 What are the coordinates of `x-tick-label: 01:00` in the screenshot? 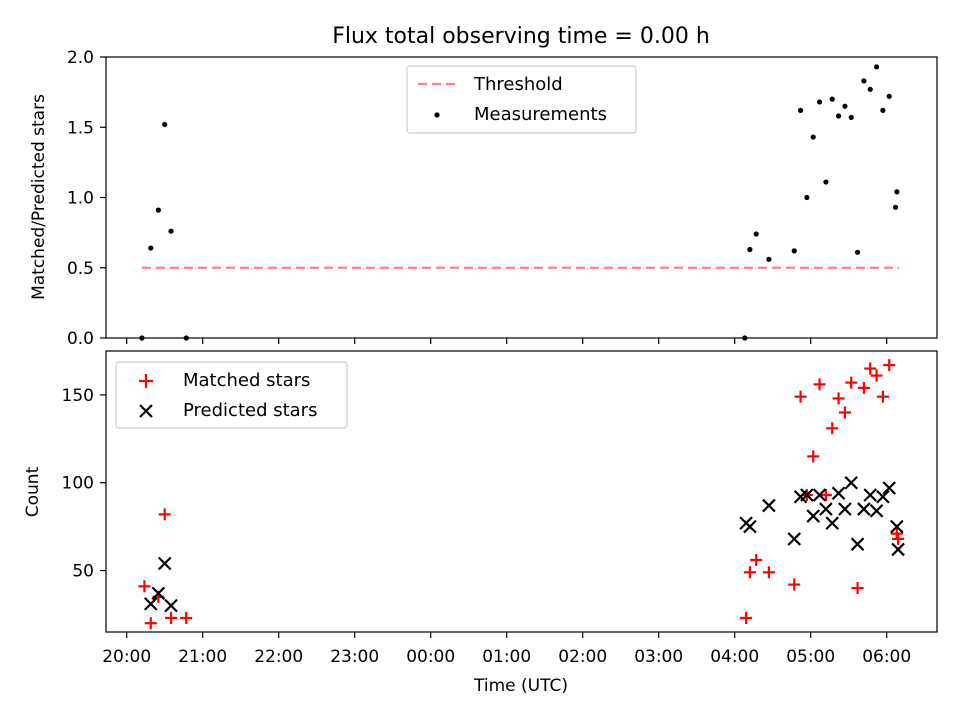 It's located at (506, 657).